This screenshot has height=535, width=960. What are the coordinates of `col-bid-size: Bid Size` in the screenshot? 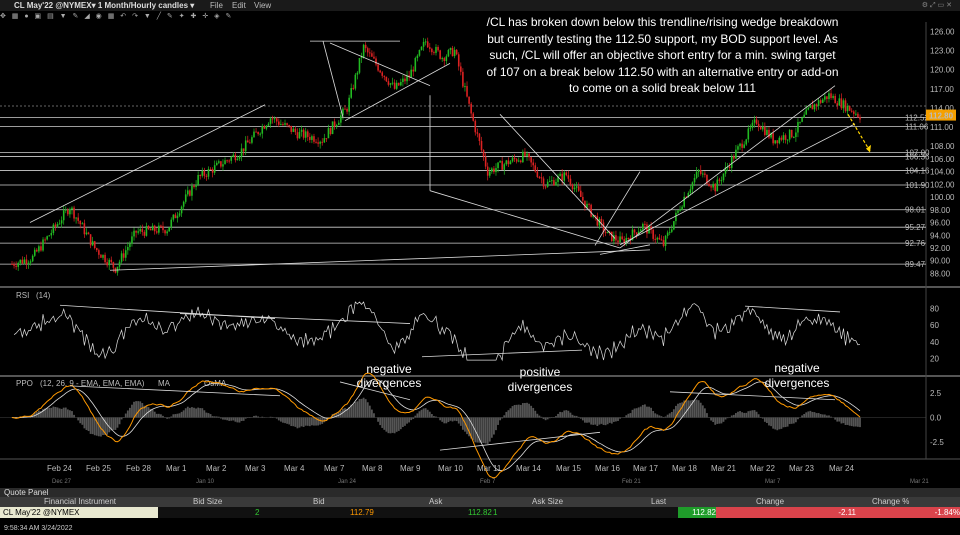 It's located at (208, 501).